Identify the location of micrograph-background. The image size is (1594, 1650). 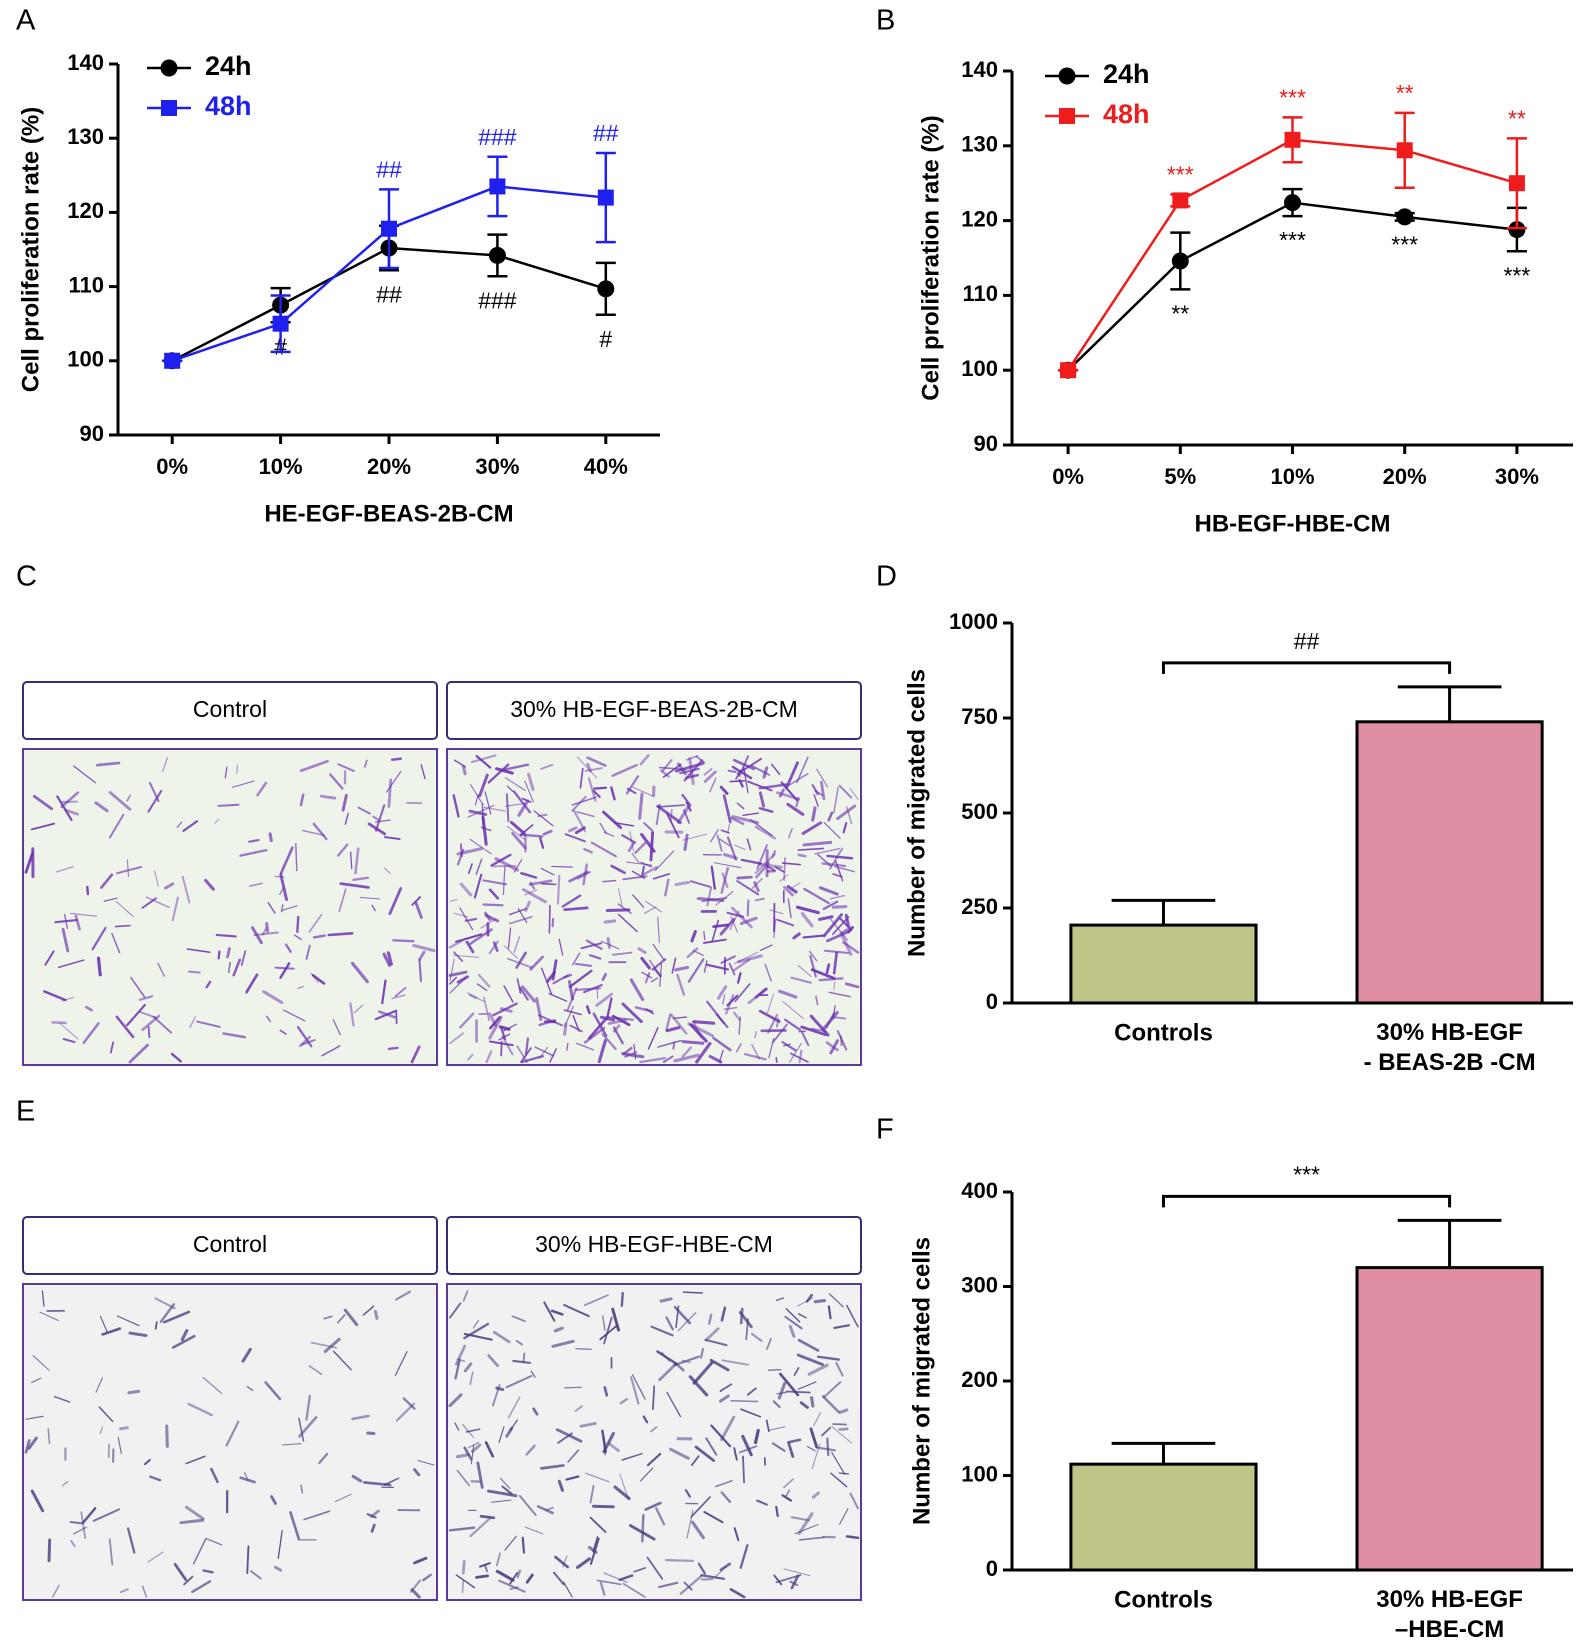
(230, 1442).